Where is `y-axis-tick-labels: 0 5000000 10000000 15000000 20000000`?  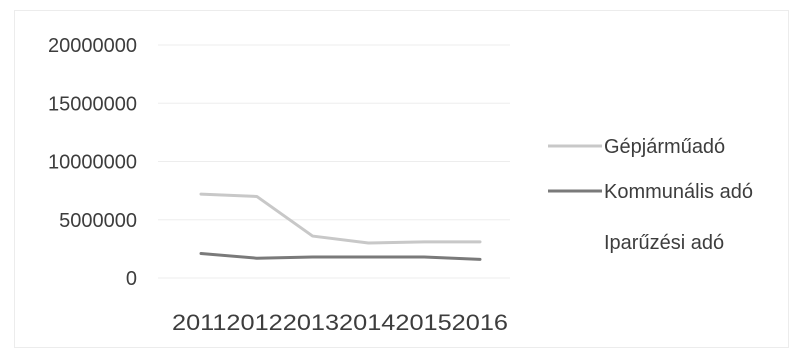 y-axis-tick-labels: 0 5000000 10000000 15000000 20000000 is located at coordinates (92, 162).